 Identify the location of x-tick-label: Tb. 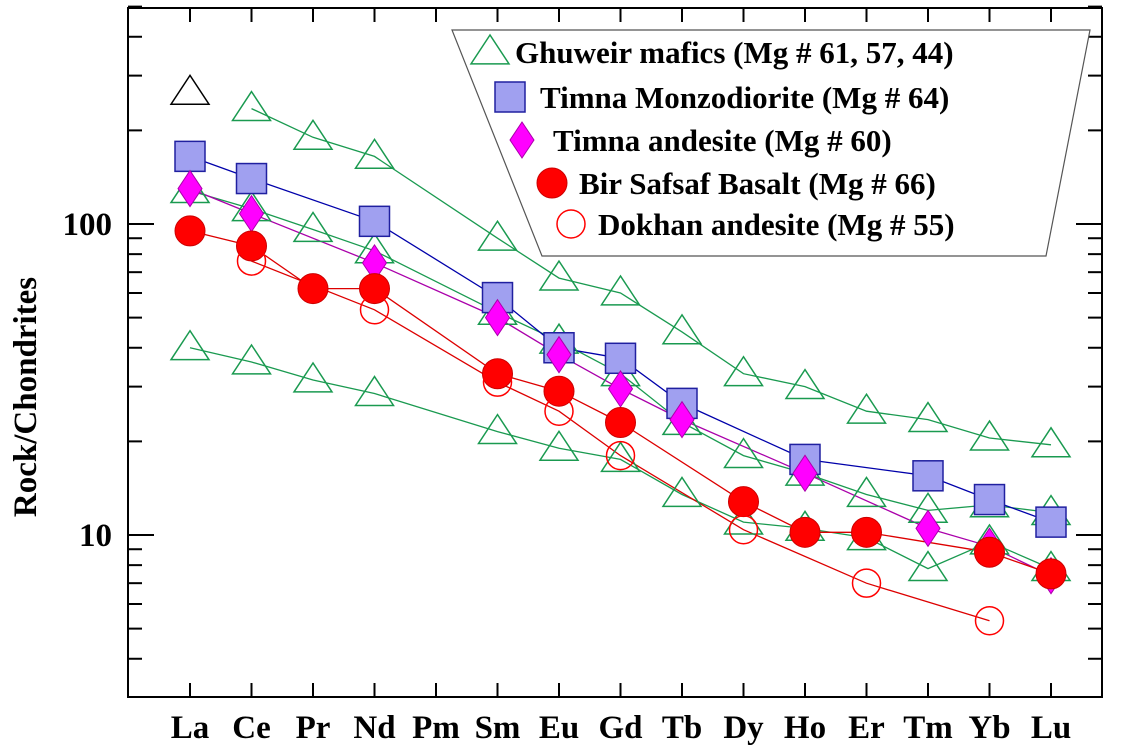
(682, 728).